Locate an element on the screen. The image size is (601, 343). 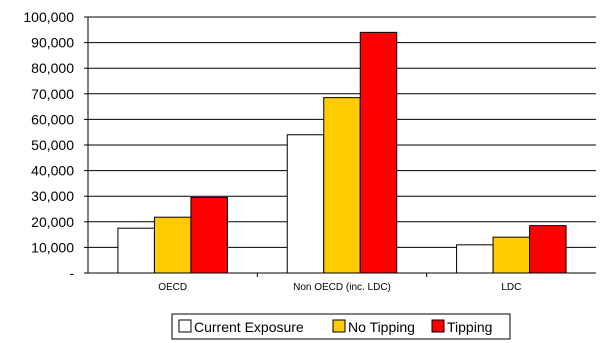
y-tick-label: 70,000 is located at coordinates (52, 94).